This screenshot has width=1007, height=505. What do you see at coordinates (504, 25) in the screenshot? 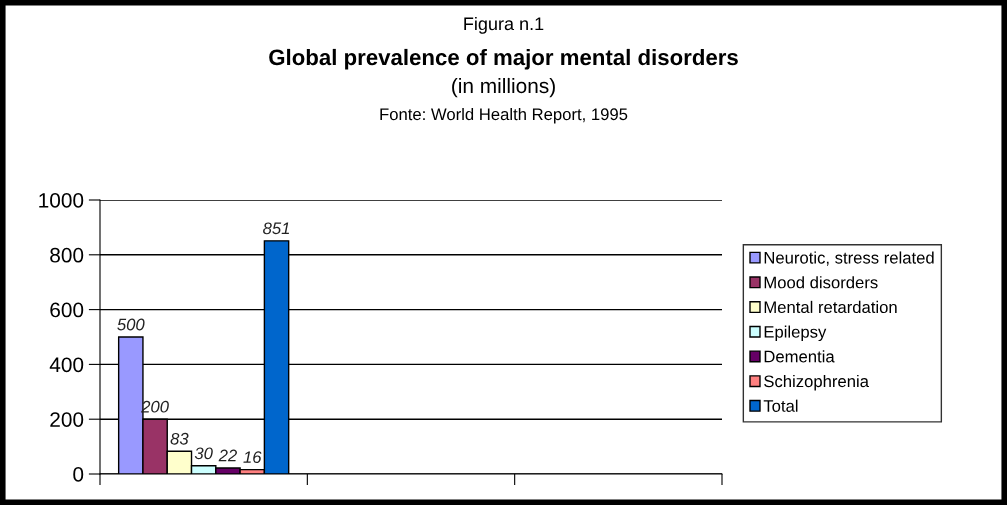
I see `text: Figura n.1` at bounding box center [504, 25].